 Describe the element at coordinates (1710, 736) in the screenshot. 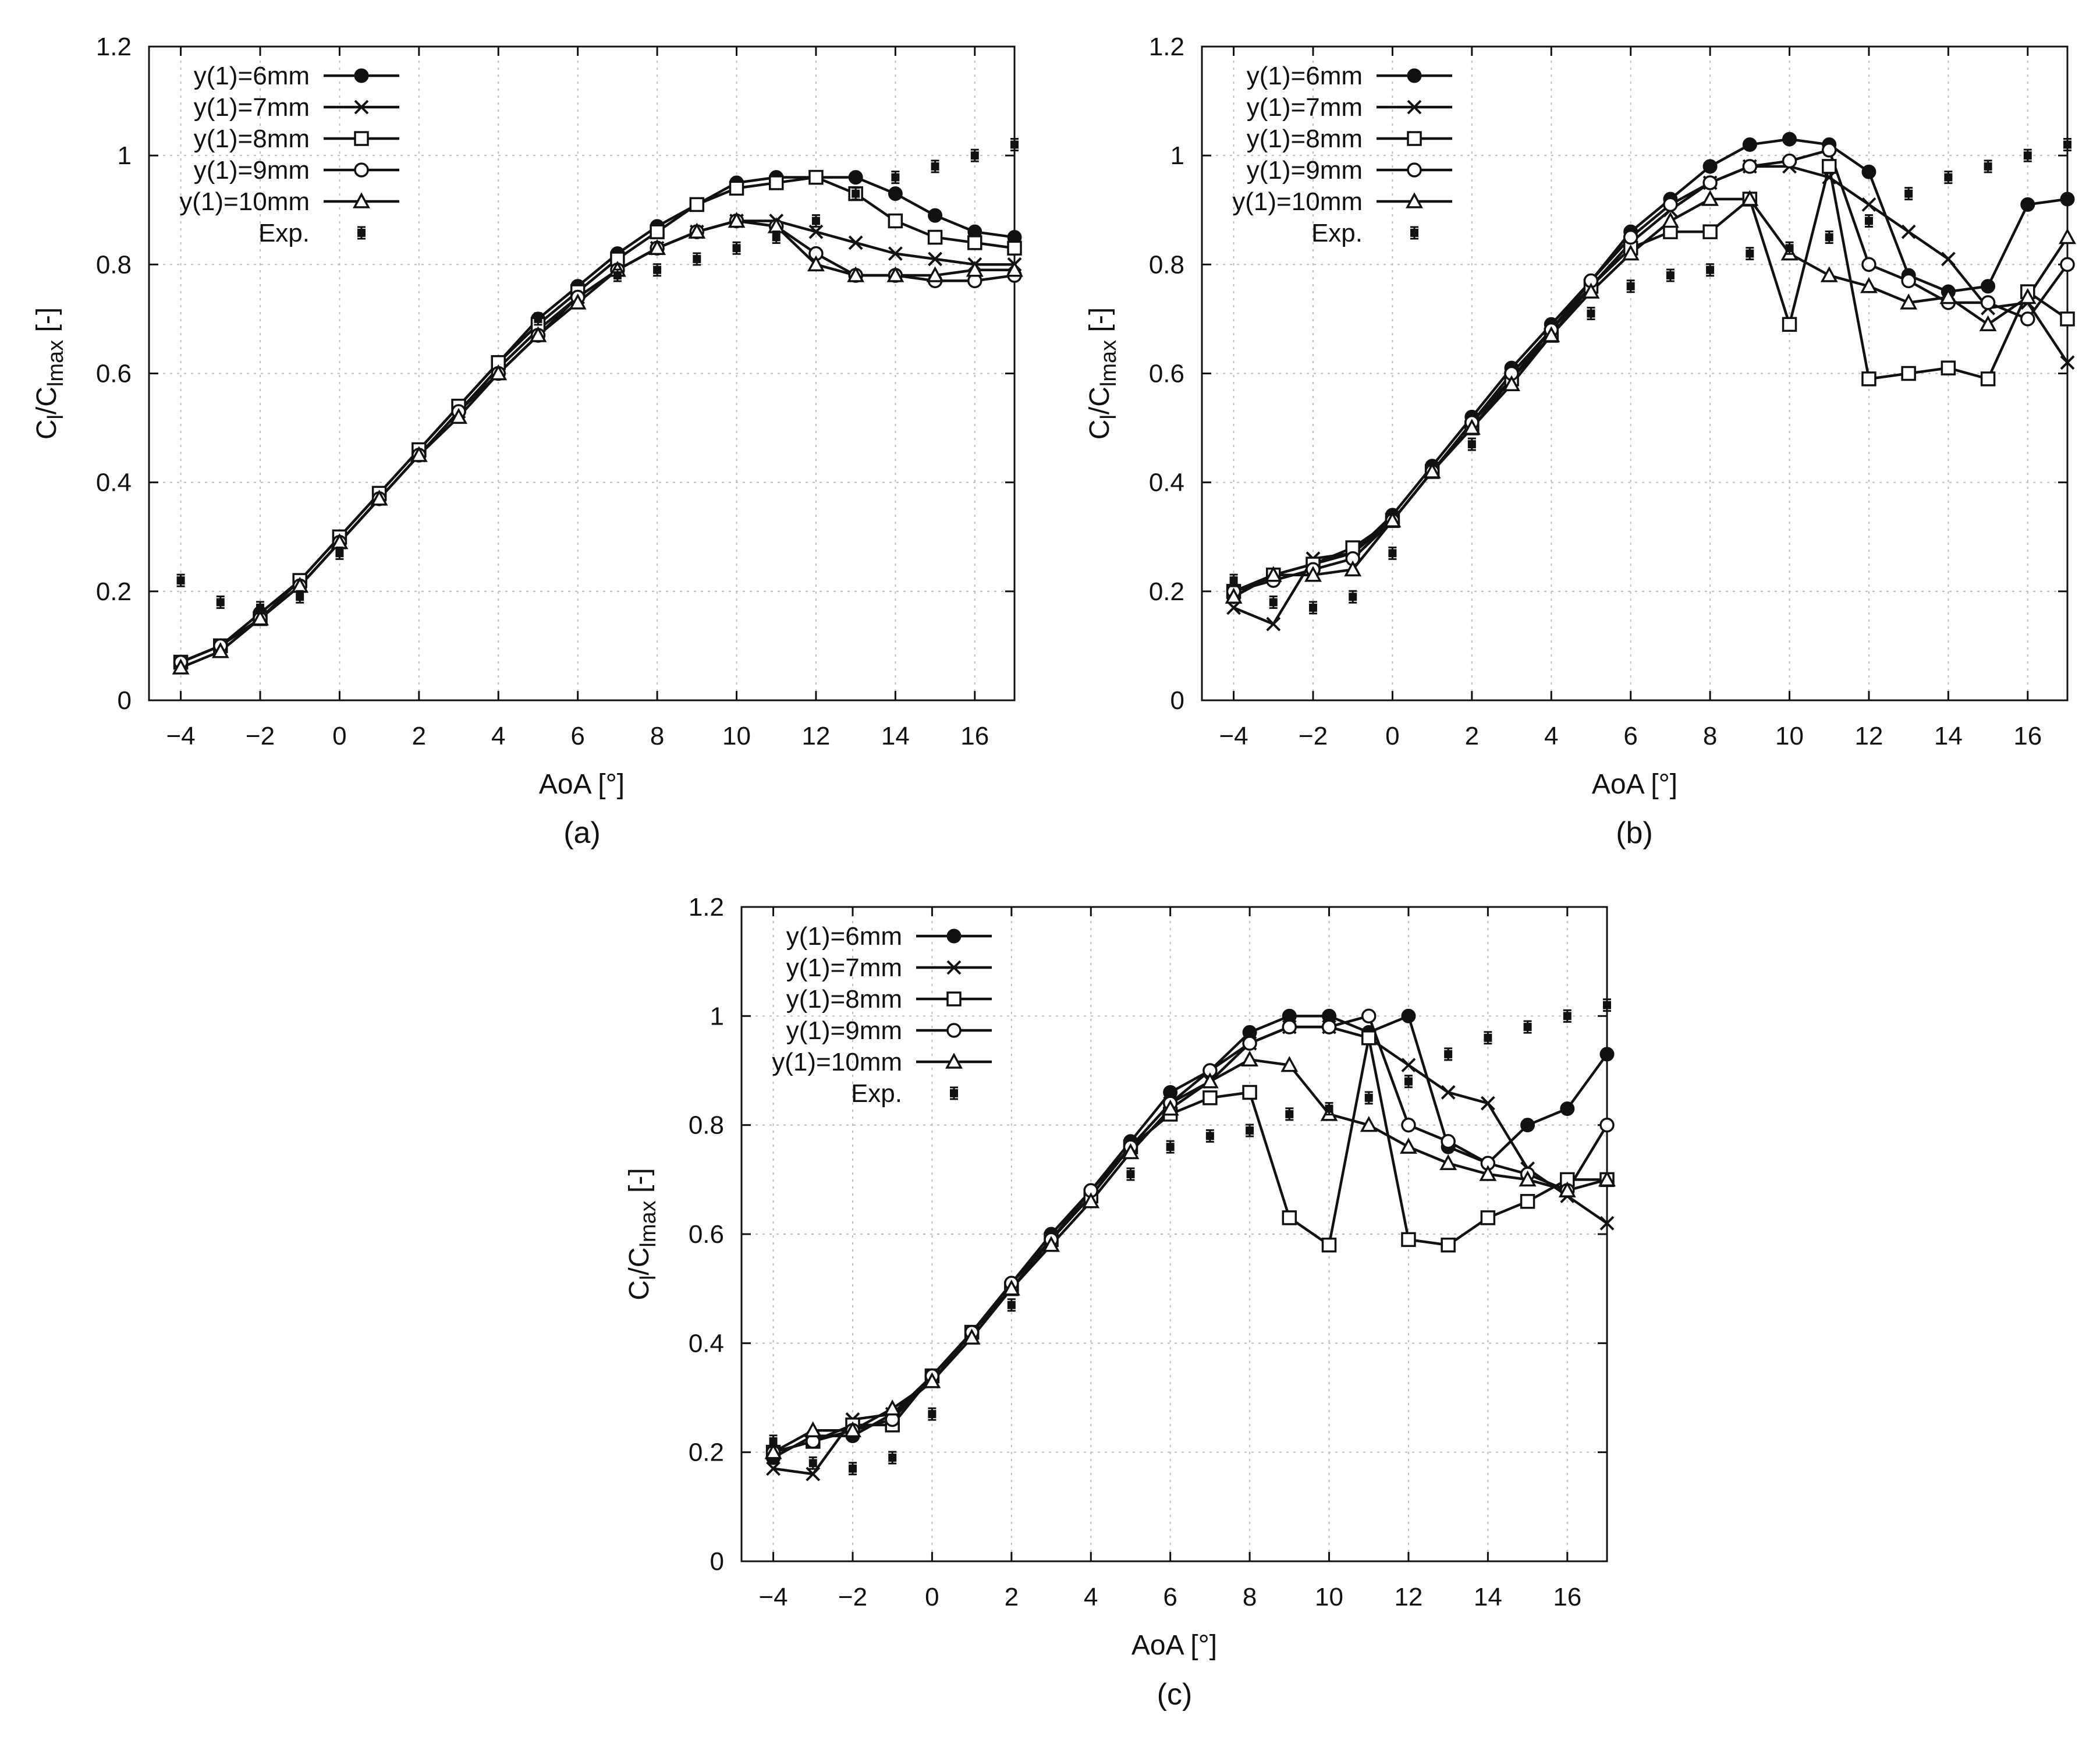

I see `x-tick-label: 8` at that location.